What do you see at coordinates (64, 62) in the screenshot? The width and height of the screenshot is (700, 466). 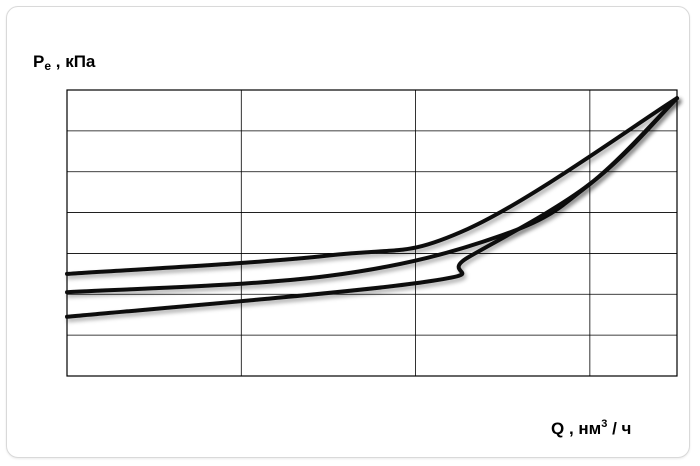 I see `y-axis-label: Pe , кПа` at bounding box center [64, 62].